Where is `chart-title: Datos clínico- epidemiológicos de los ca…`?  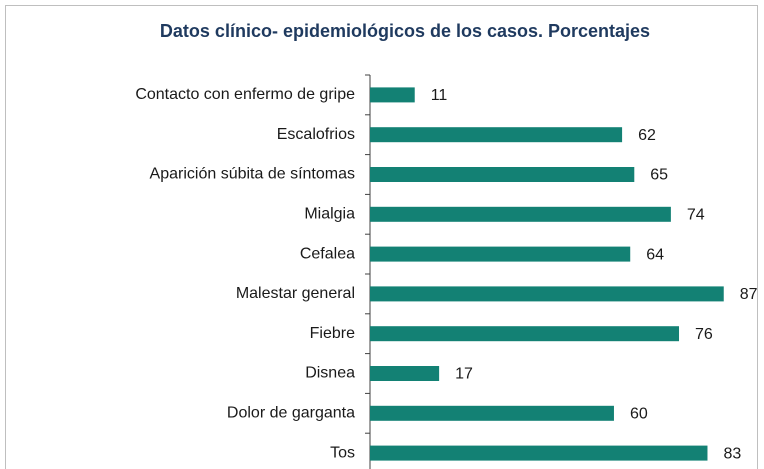 chart-title: Datos clínico- epidemiológicos de los ca… is located at coordinates (405, 31).